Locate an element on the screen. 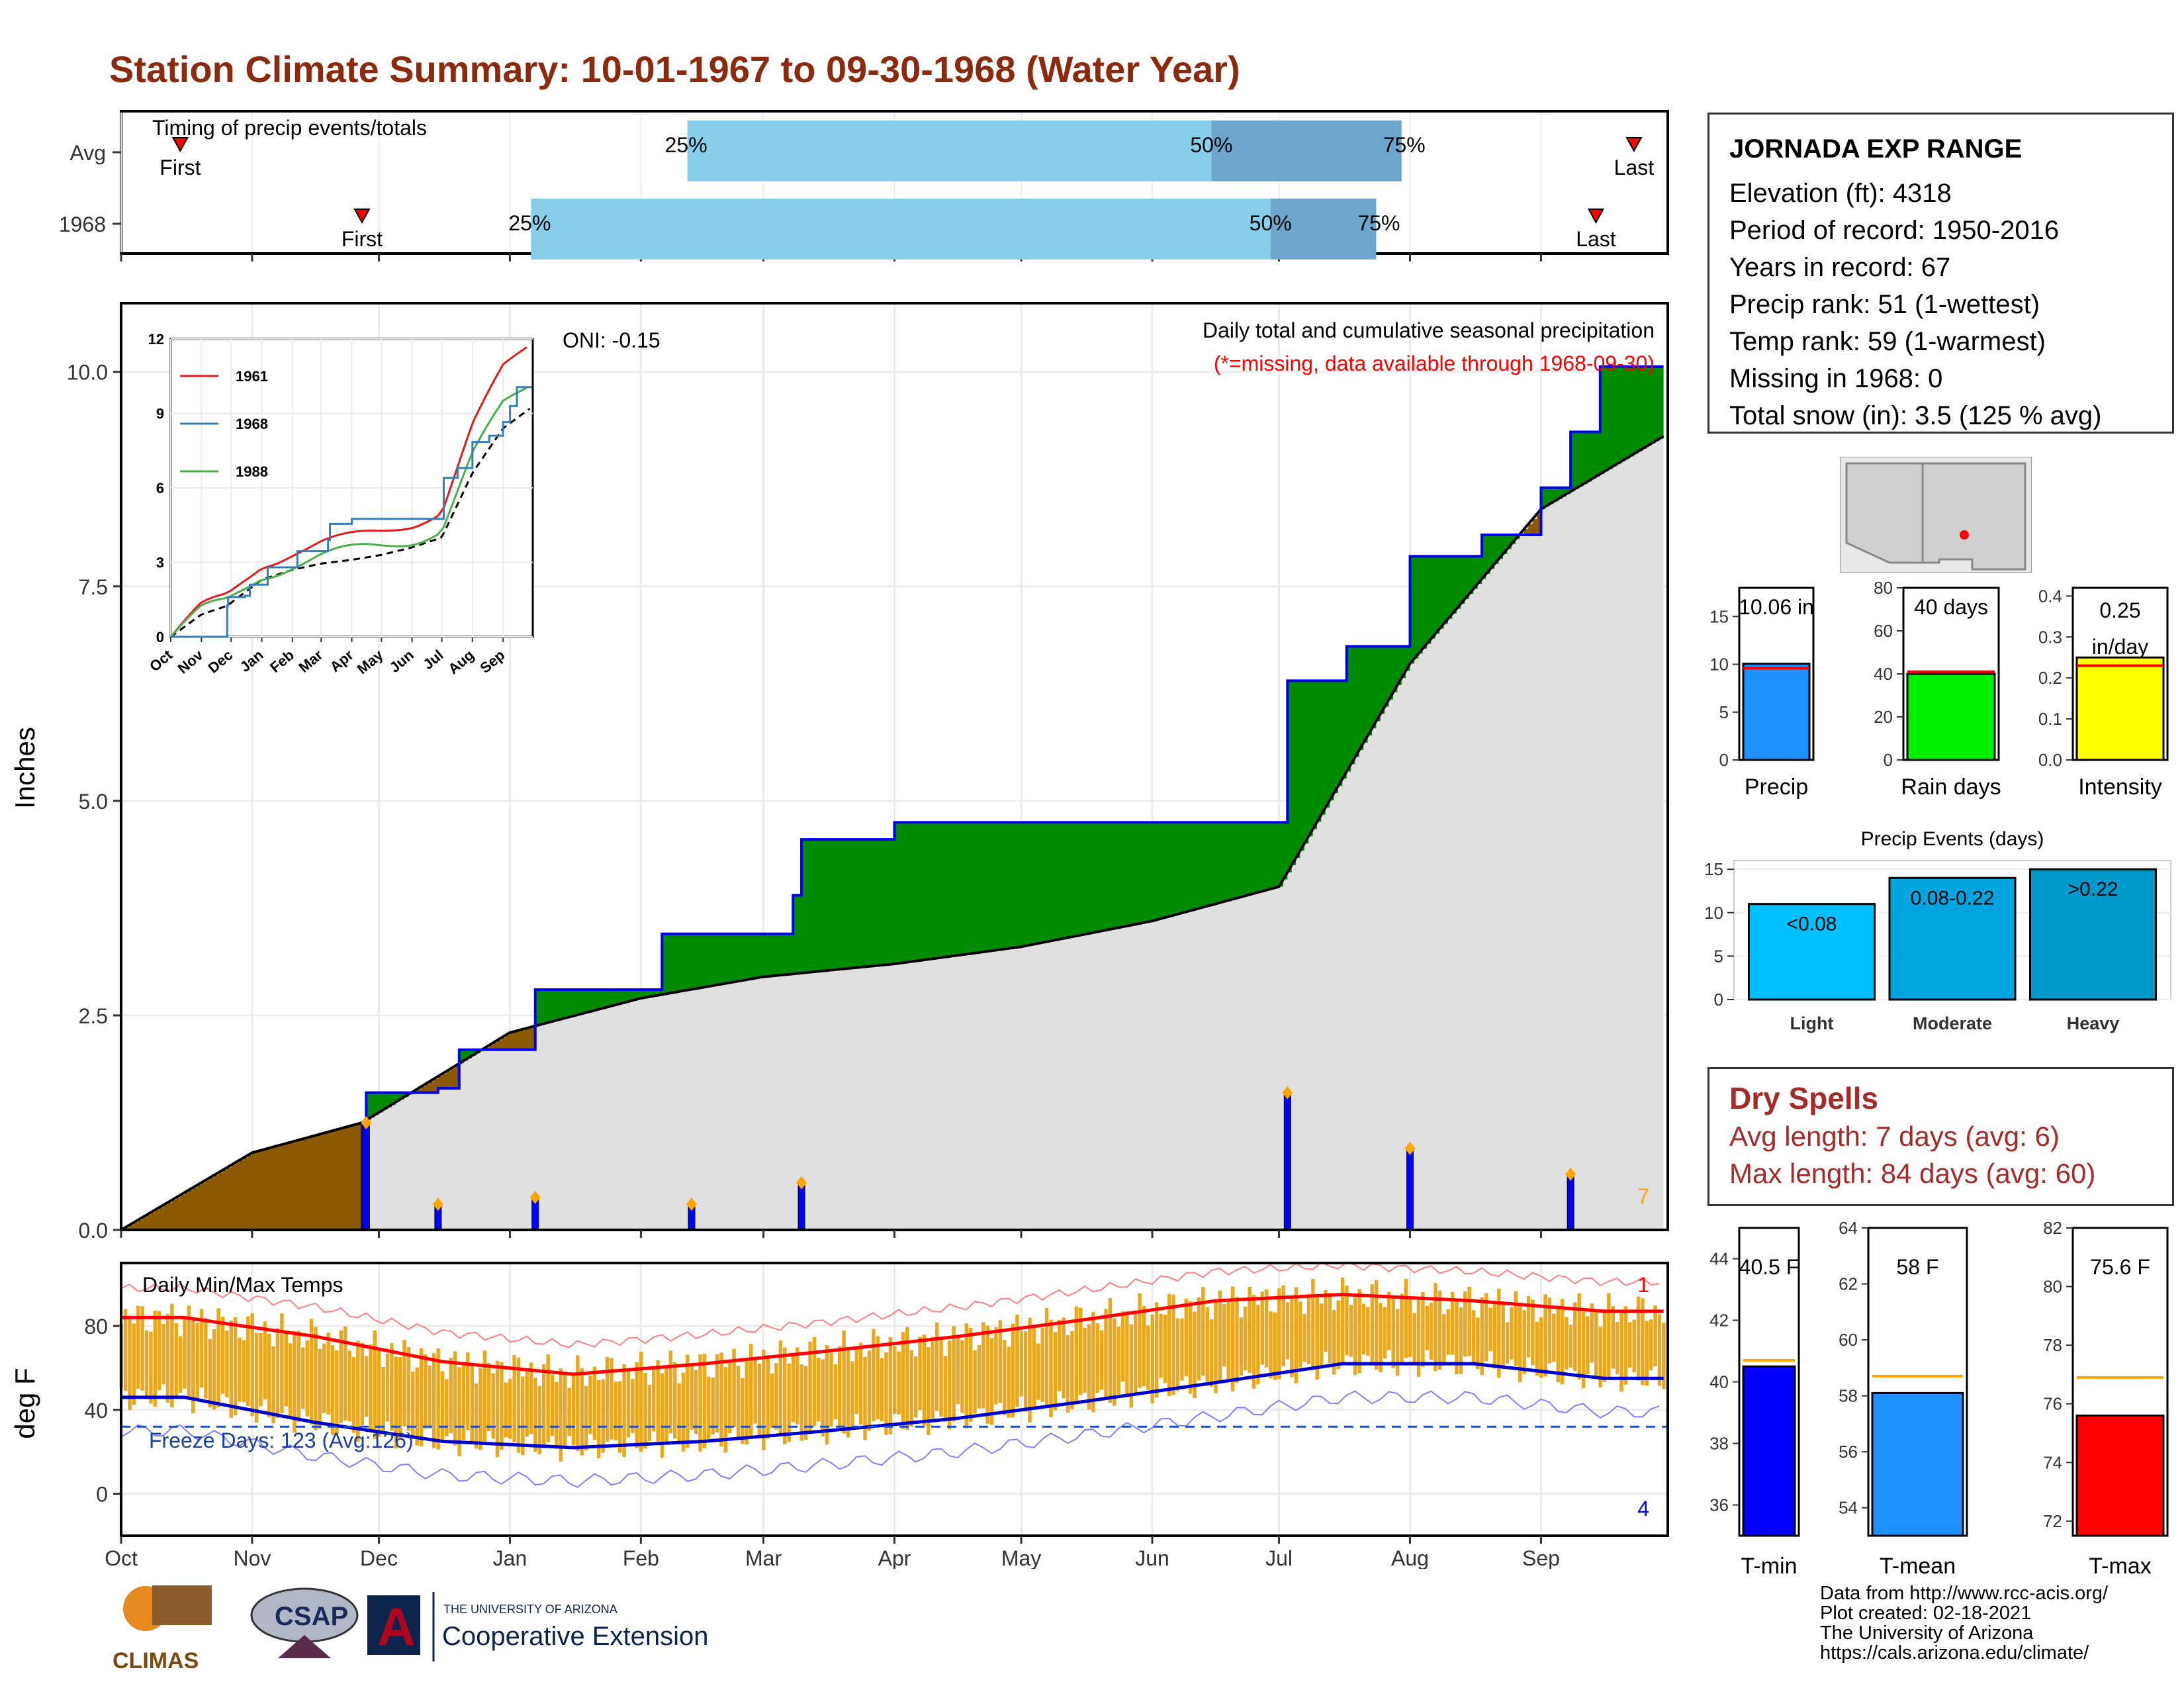  station-row: Precip rank: 51 (1-wettest) is located at coordinates (1885, 304).